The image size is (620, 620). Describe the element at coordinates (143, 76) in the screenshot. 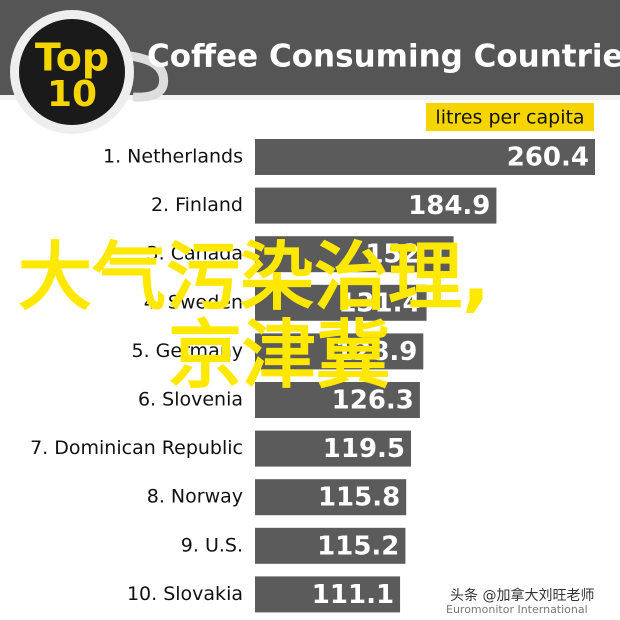

I see `cup-handle` at that location.